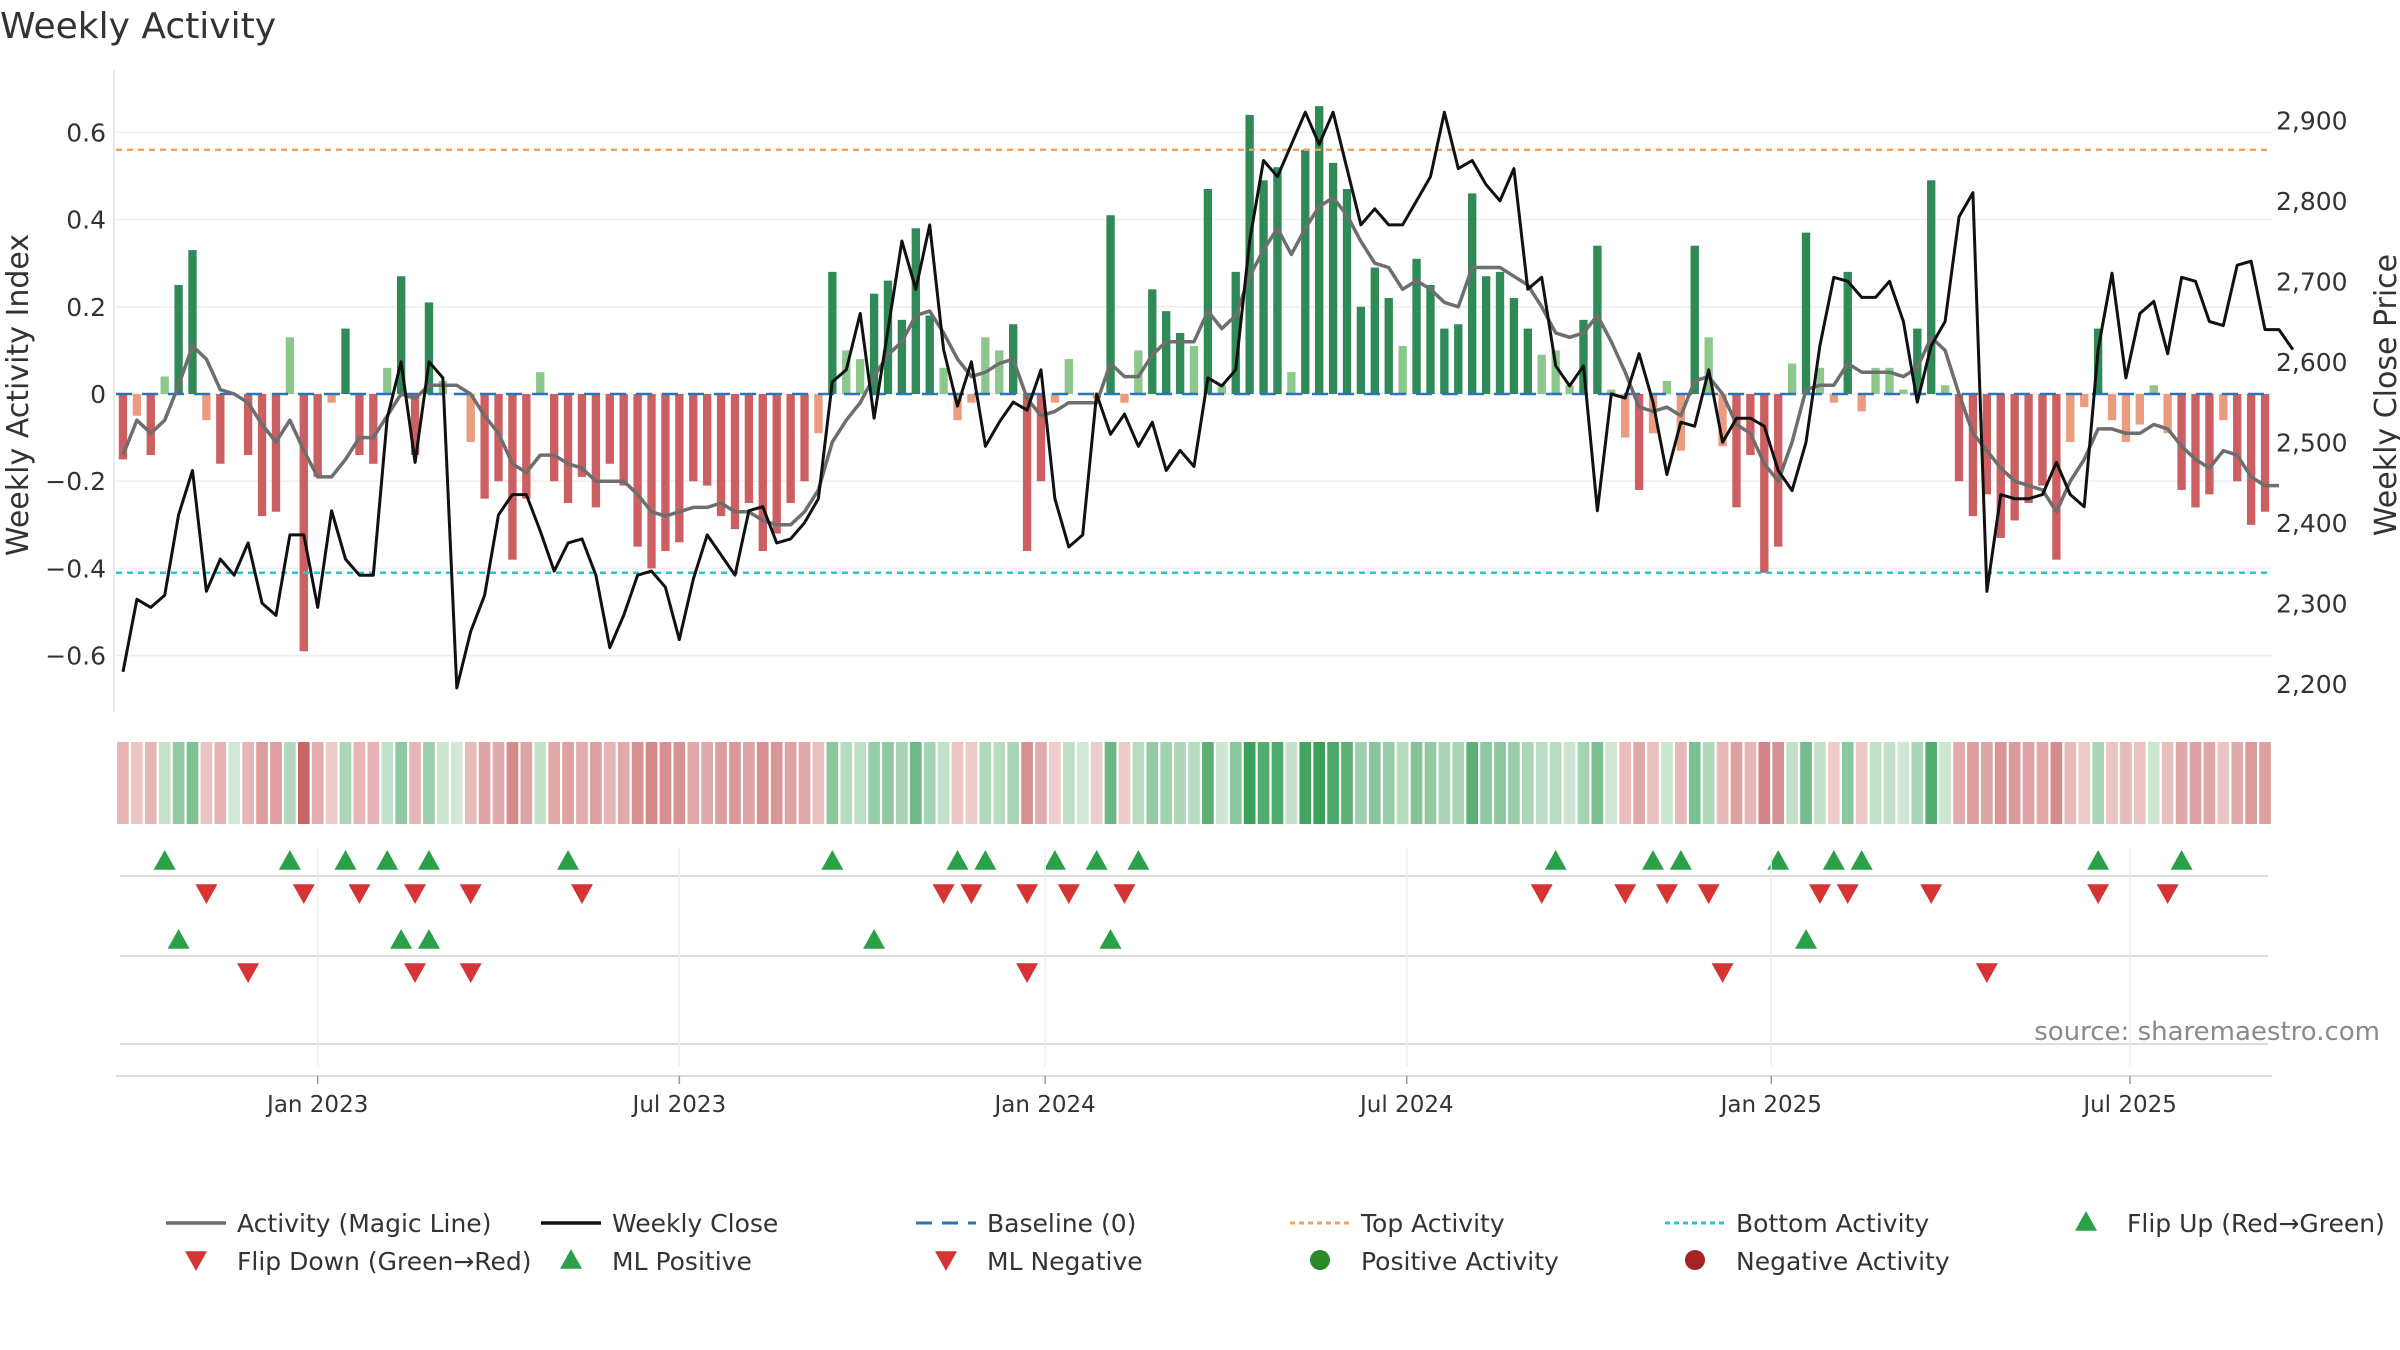 The width and height of the screenshot is (2400, 1350). What do you see at coordinates (2129, 1105) in the screenshot?
I see `x-tick-label: Jul 2025` at bounding box center [2129, 1105].